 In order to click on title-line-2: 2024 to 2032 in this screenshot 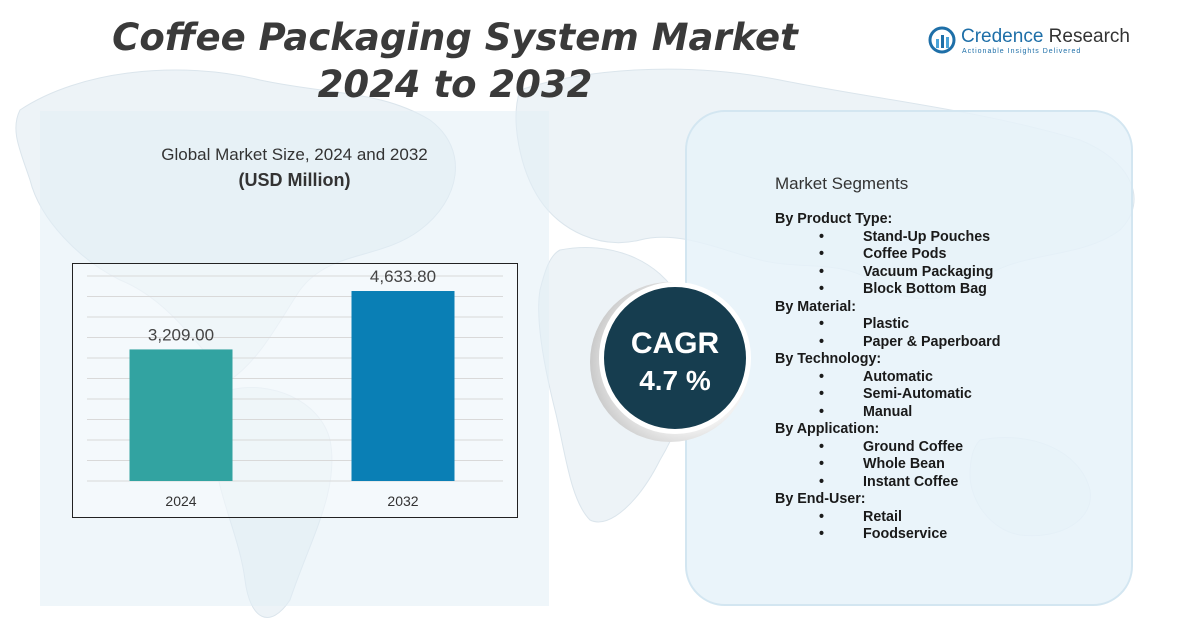, I will do `click(455, 84)`.